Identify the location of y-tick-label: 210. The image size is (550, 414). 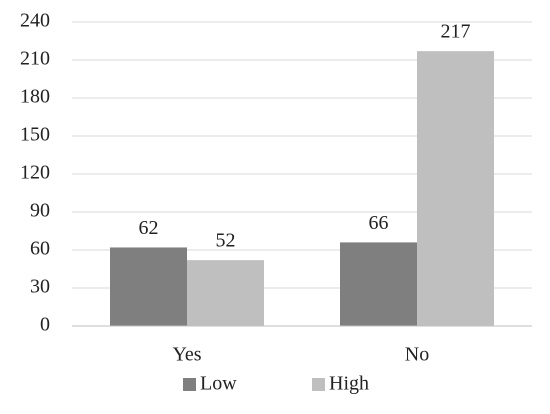
(35, 59).